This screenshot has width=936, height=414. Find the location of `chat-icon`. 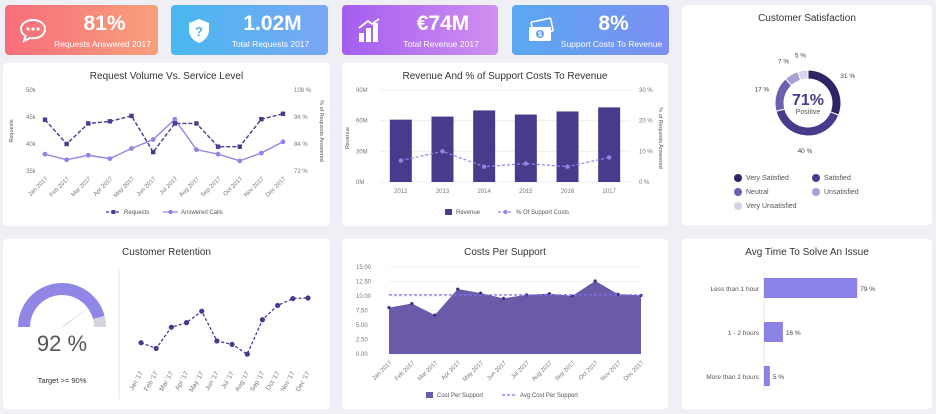

chat-icon is located at coordinates (33, 30).